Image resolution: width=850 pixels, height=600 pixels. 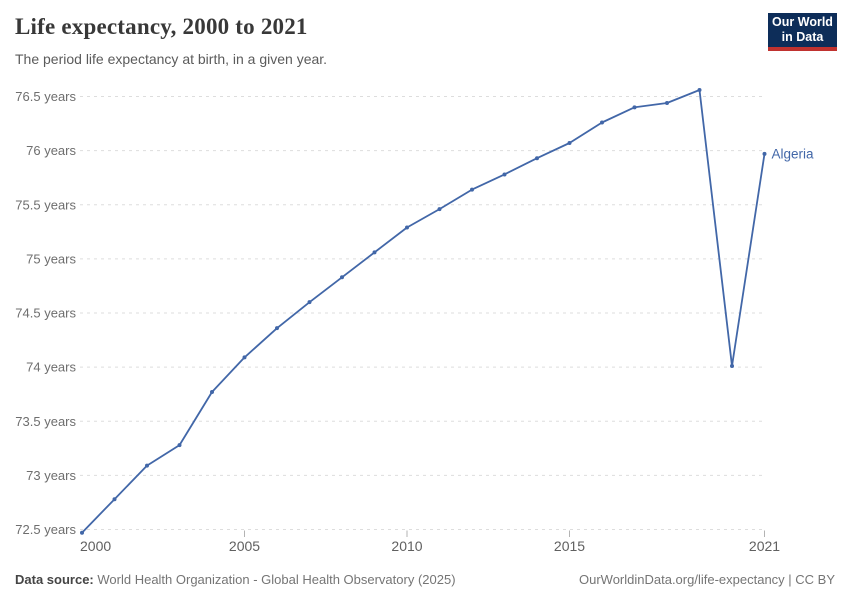 I want to click on y-axis-label: 76.5 years, so click(x=45, y=96).